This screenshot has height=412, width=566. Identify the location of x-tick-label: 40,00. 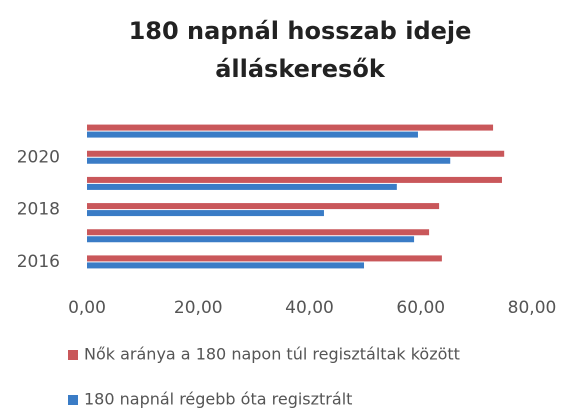
(309, 308).